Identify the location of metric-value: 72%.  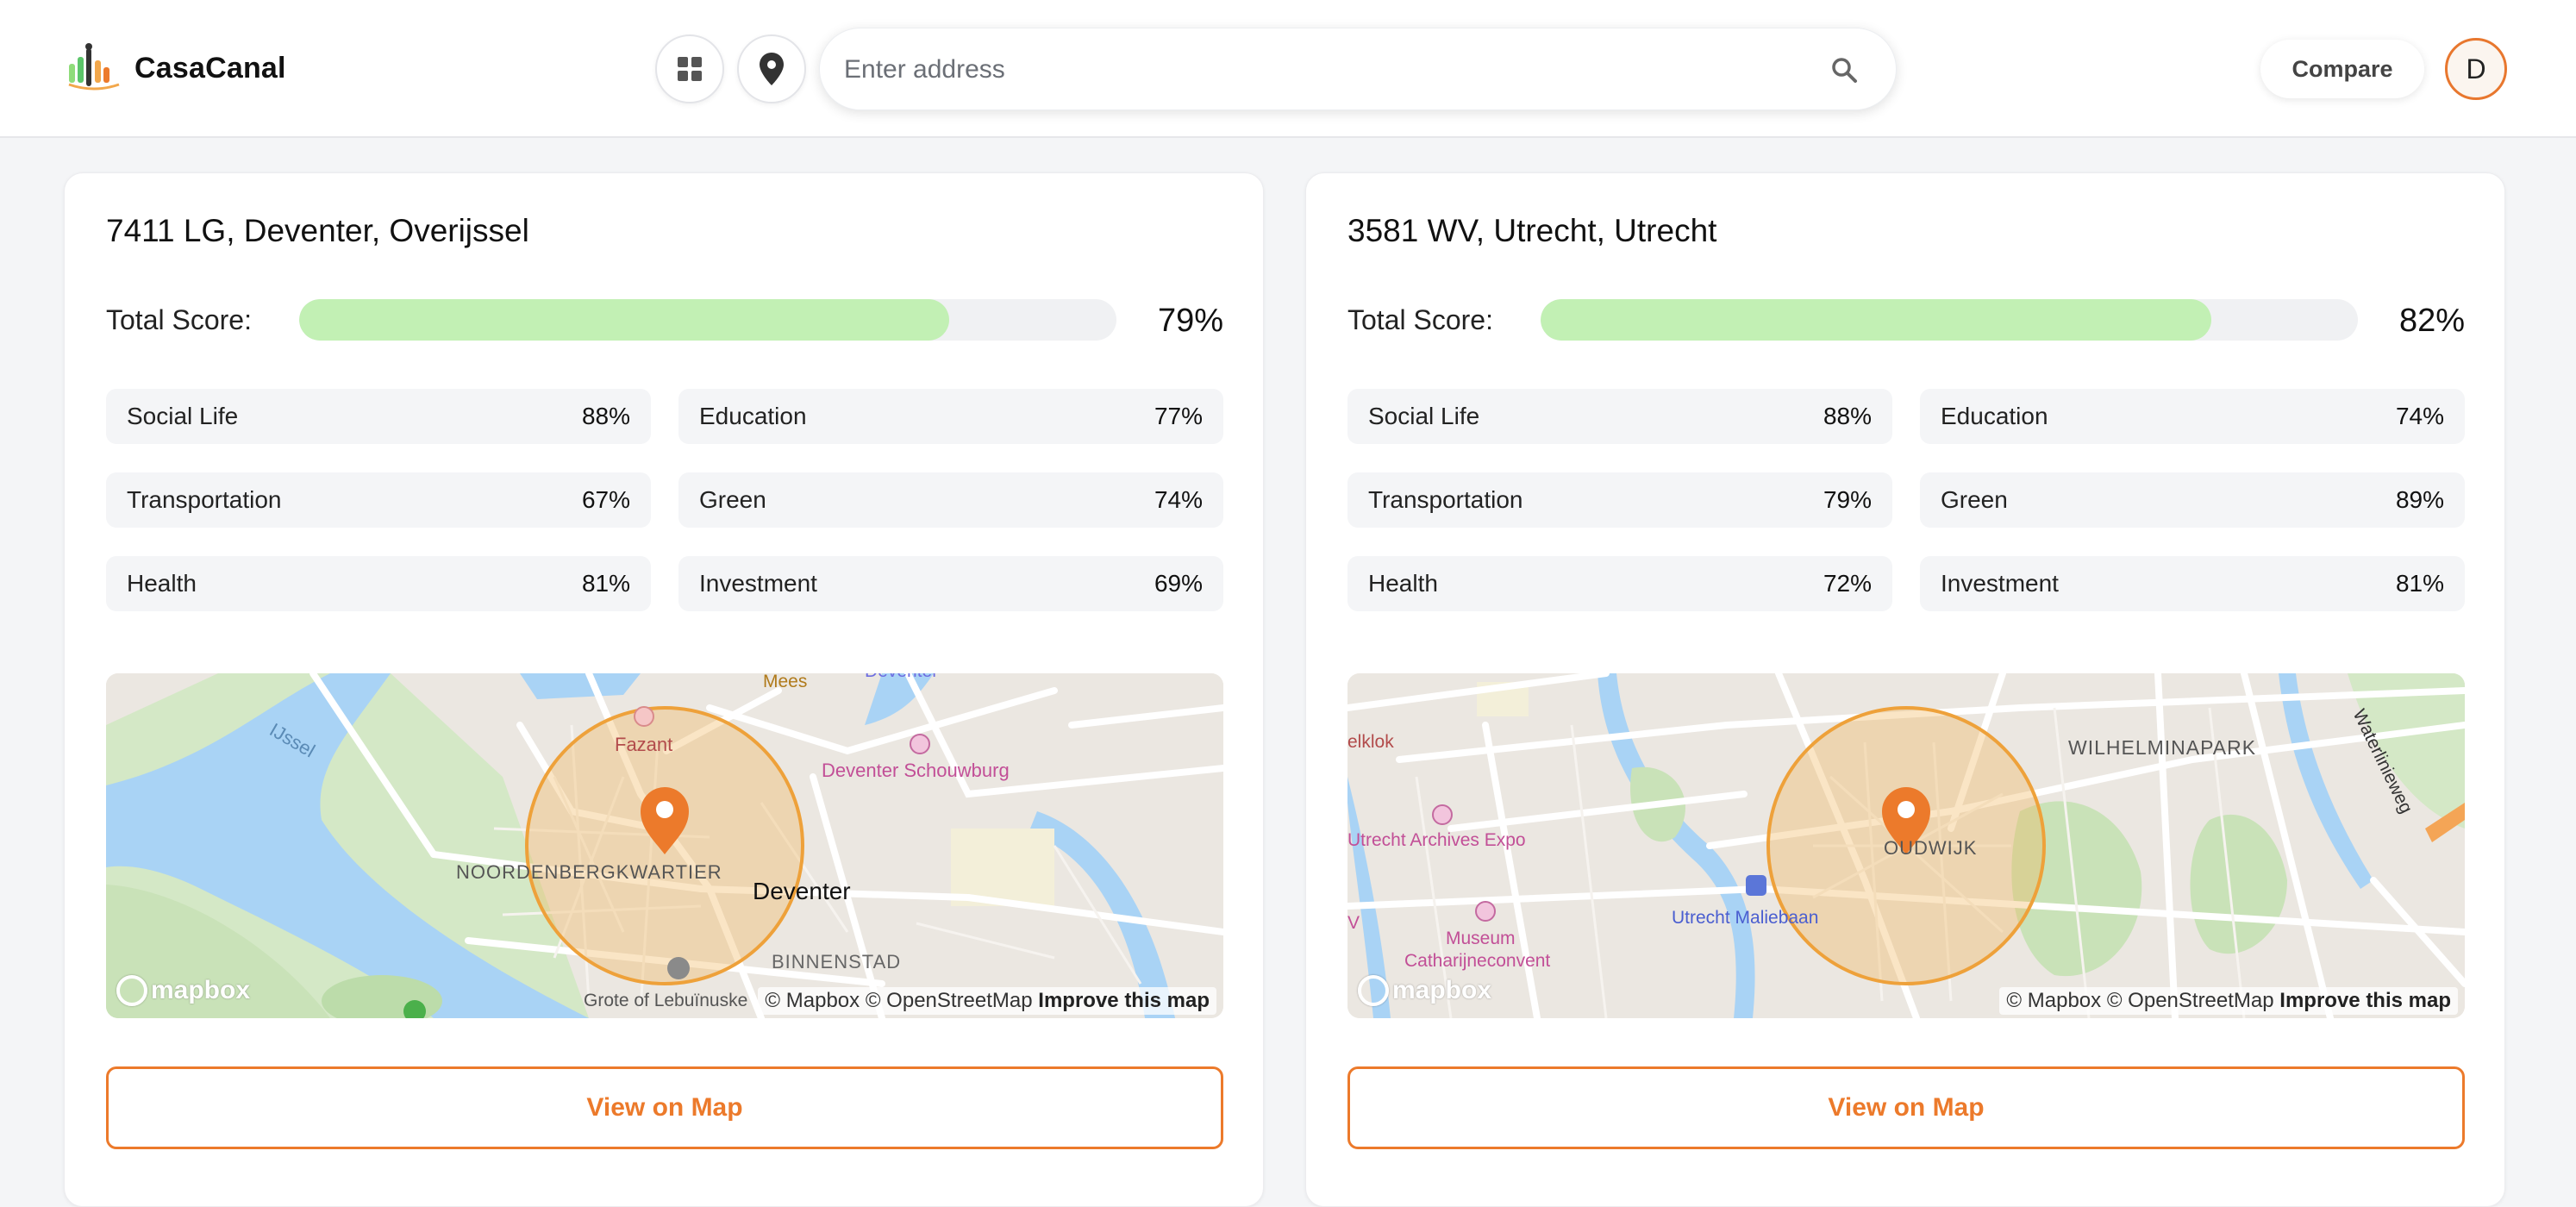
(1848, 583).